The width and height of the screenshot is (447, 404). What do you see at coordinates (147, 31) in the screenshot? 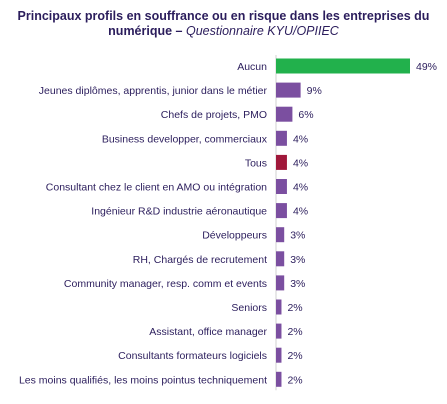
I see `chart-title-line2-bold: numérique –` at bounding box center [147, 31].